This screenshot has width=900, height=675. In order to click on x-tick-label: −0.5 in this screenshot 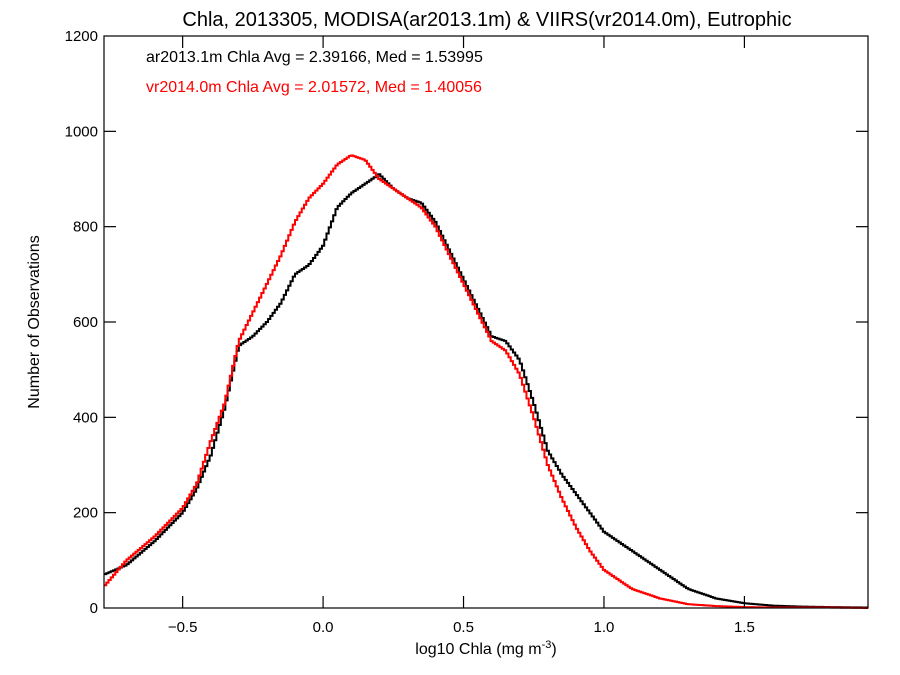, I will do `click(183, 627)`.